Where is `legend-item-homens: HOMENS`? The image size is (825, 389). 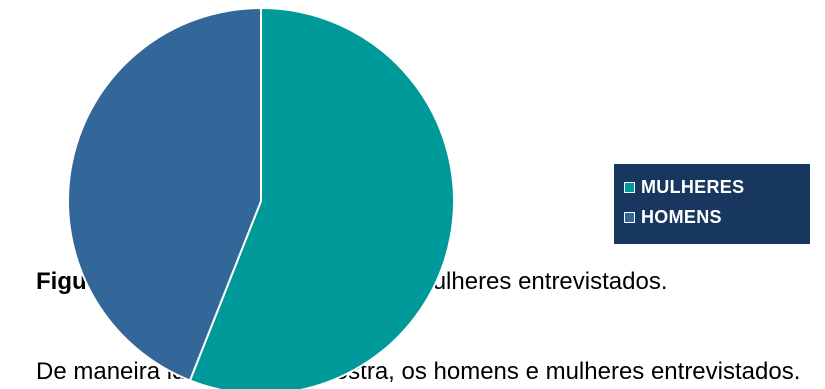 legend-item-homens: HOMENS is located at coordinates (717, 217).